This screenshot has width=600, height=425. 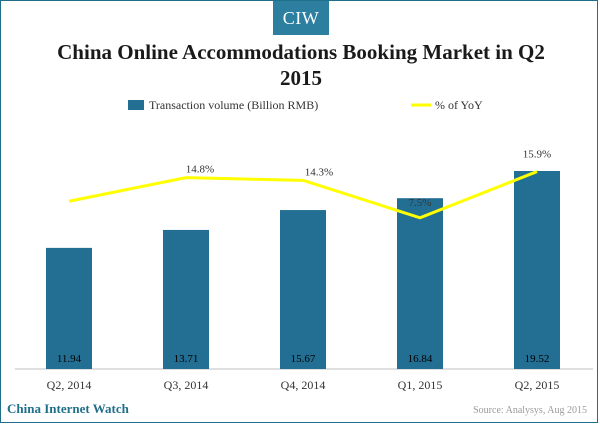 I want to click on legend-line-label: % of YoY, so click(x=459, y=105).